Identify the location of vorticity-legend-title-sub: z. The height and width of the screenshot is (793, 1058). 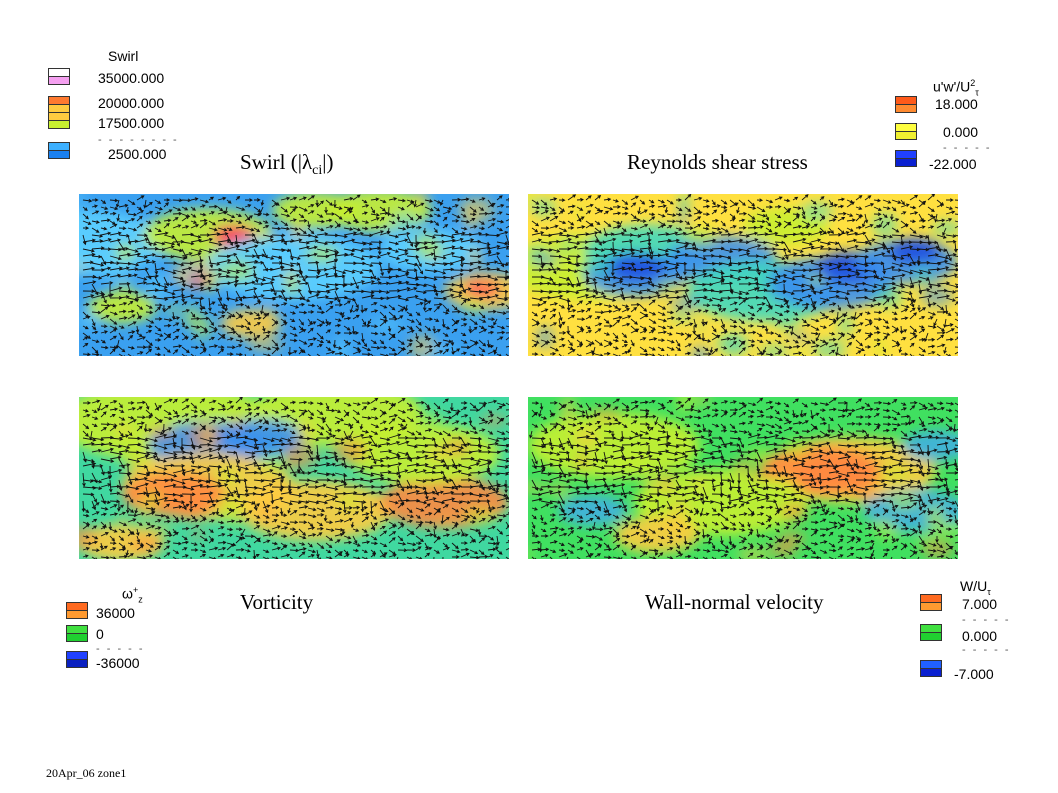
(140, 599).